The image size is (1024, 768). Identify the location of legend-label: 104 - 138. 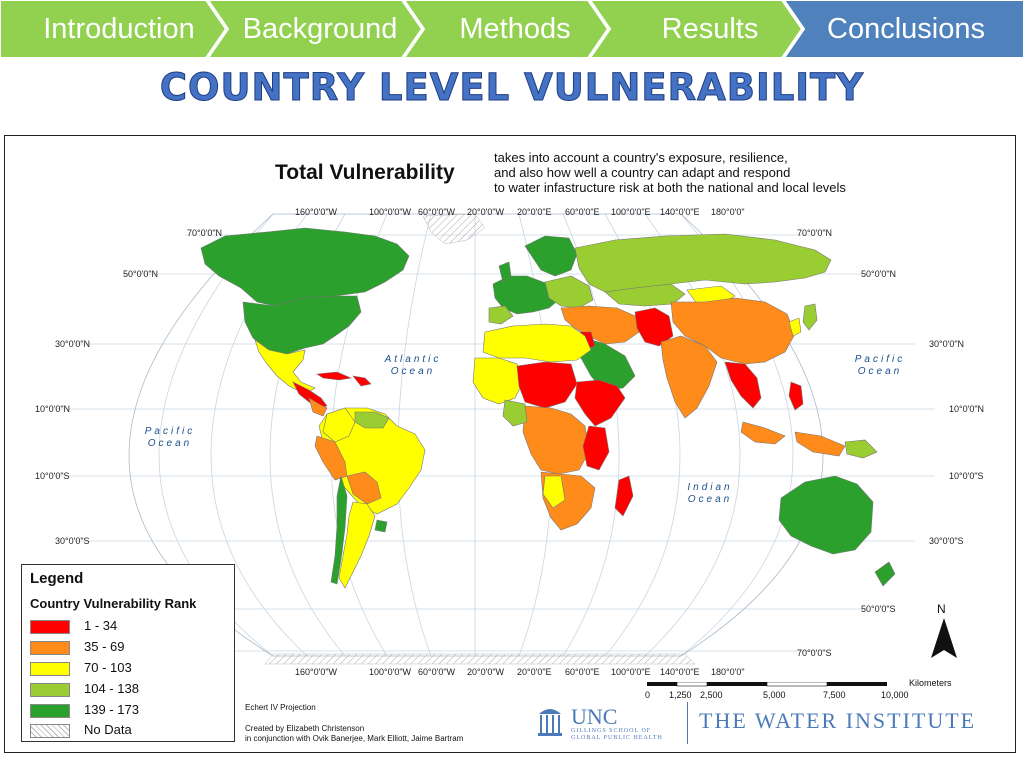
(111, 688).